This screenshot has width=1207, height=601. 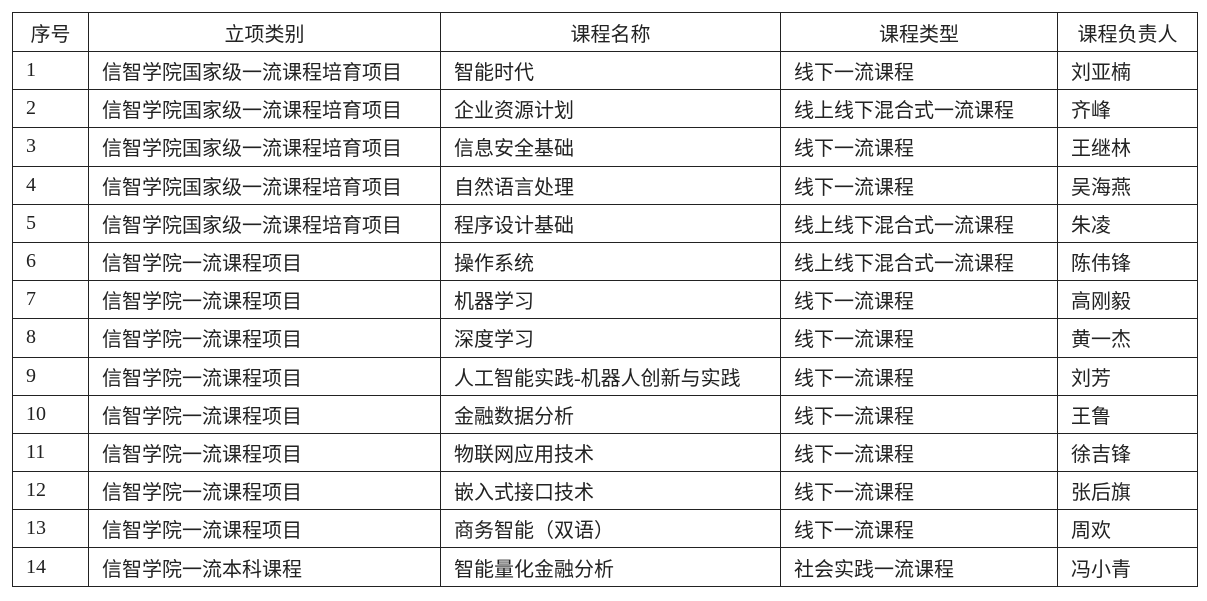 I want to click on table-row: 2 信智学院国家级一流课程培育项目 企业资源计划 线上线下混合式一流课程 齐峰, so click(x=605, y=109).